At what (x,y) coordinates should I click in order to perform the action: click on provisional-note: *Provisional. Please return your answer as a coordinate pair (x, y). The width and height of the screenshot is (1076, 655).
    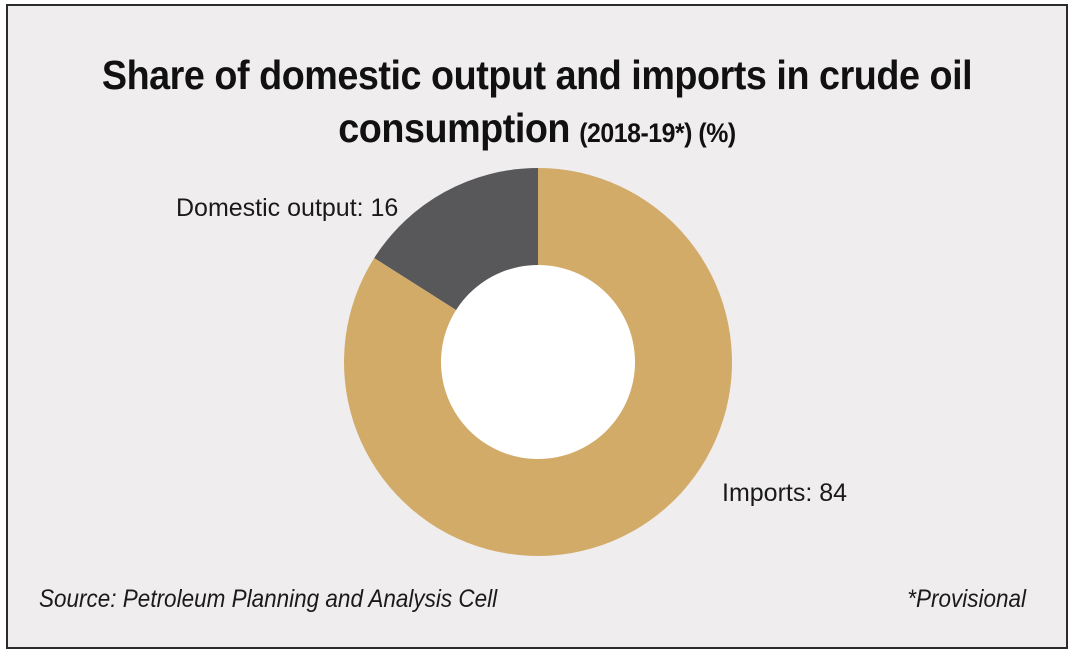
    Looking at the image, I should click on (966, 599).